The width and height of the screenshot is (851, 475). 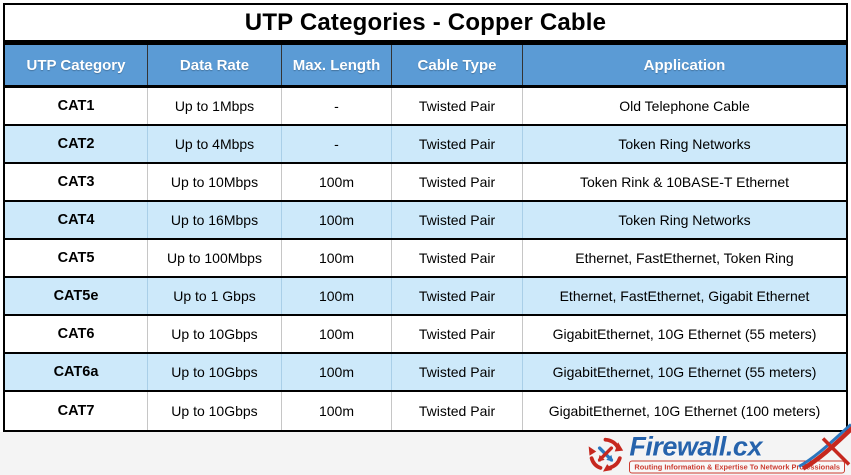 I want to click on cell-category: CAT7, so click(x=76, y=411).